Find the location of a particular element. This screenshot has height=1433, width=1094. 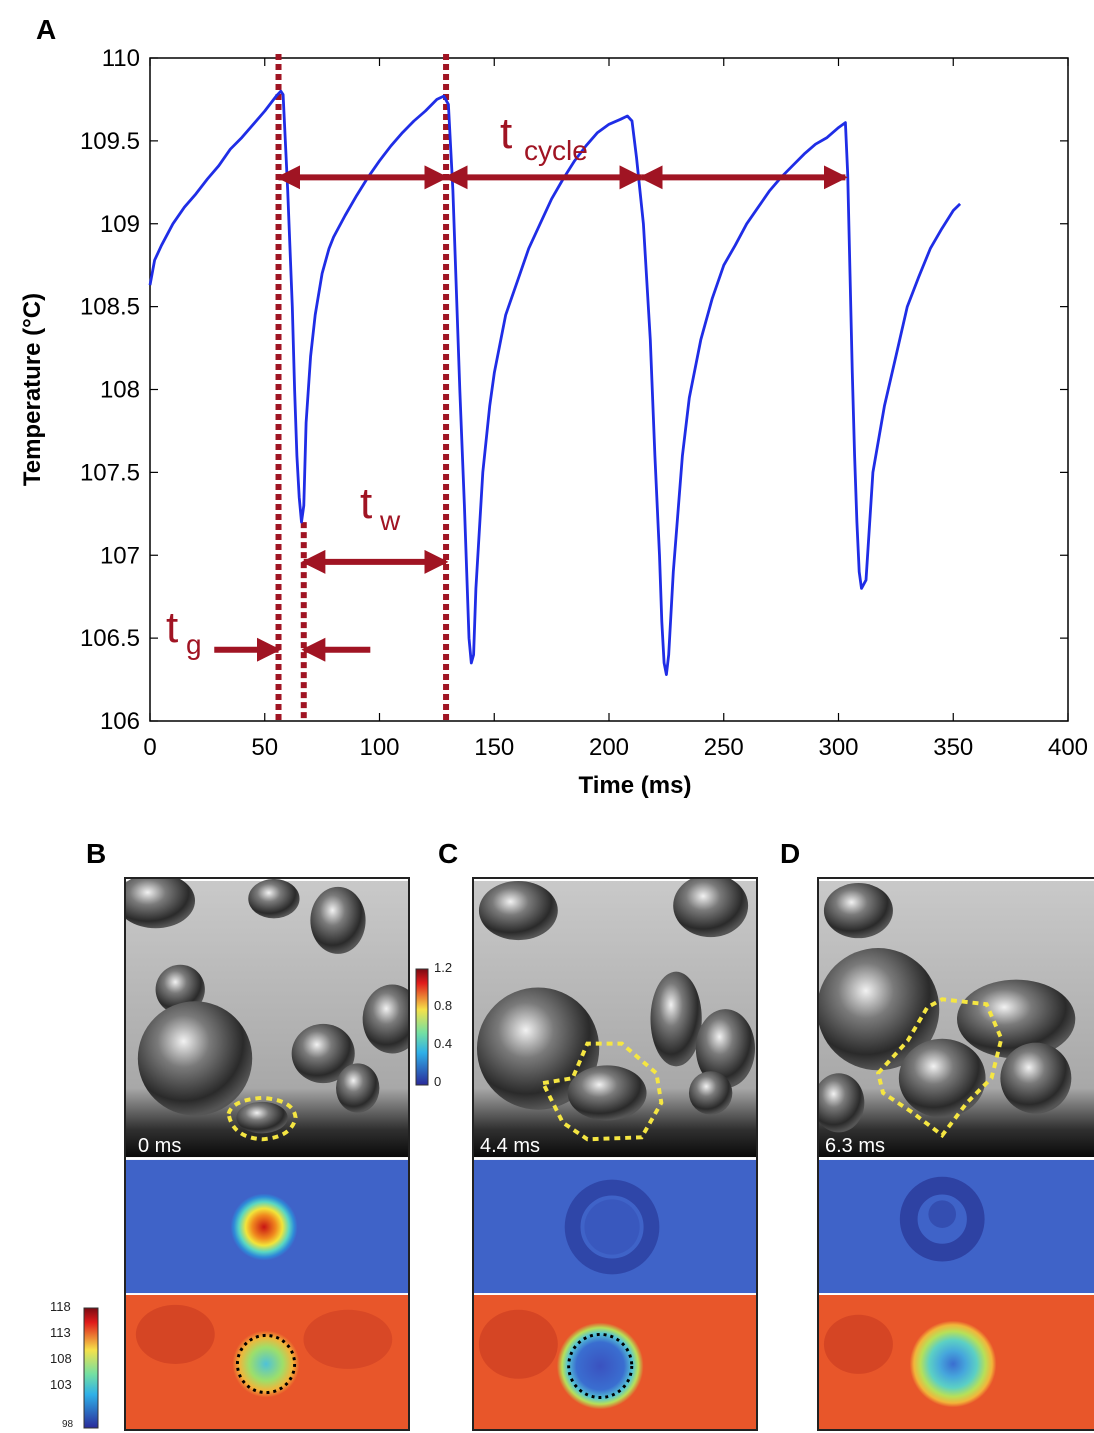

y-tick-label: 106.5 is located at coordinates (110, 638).